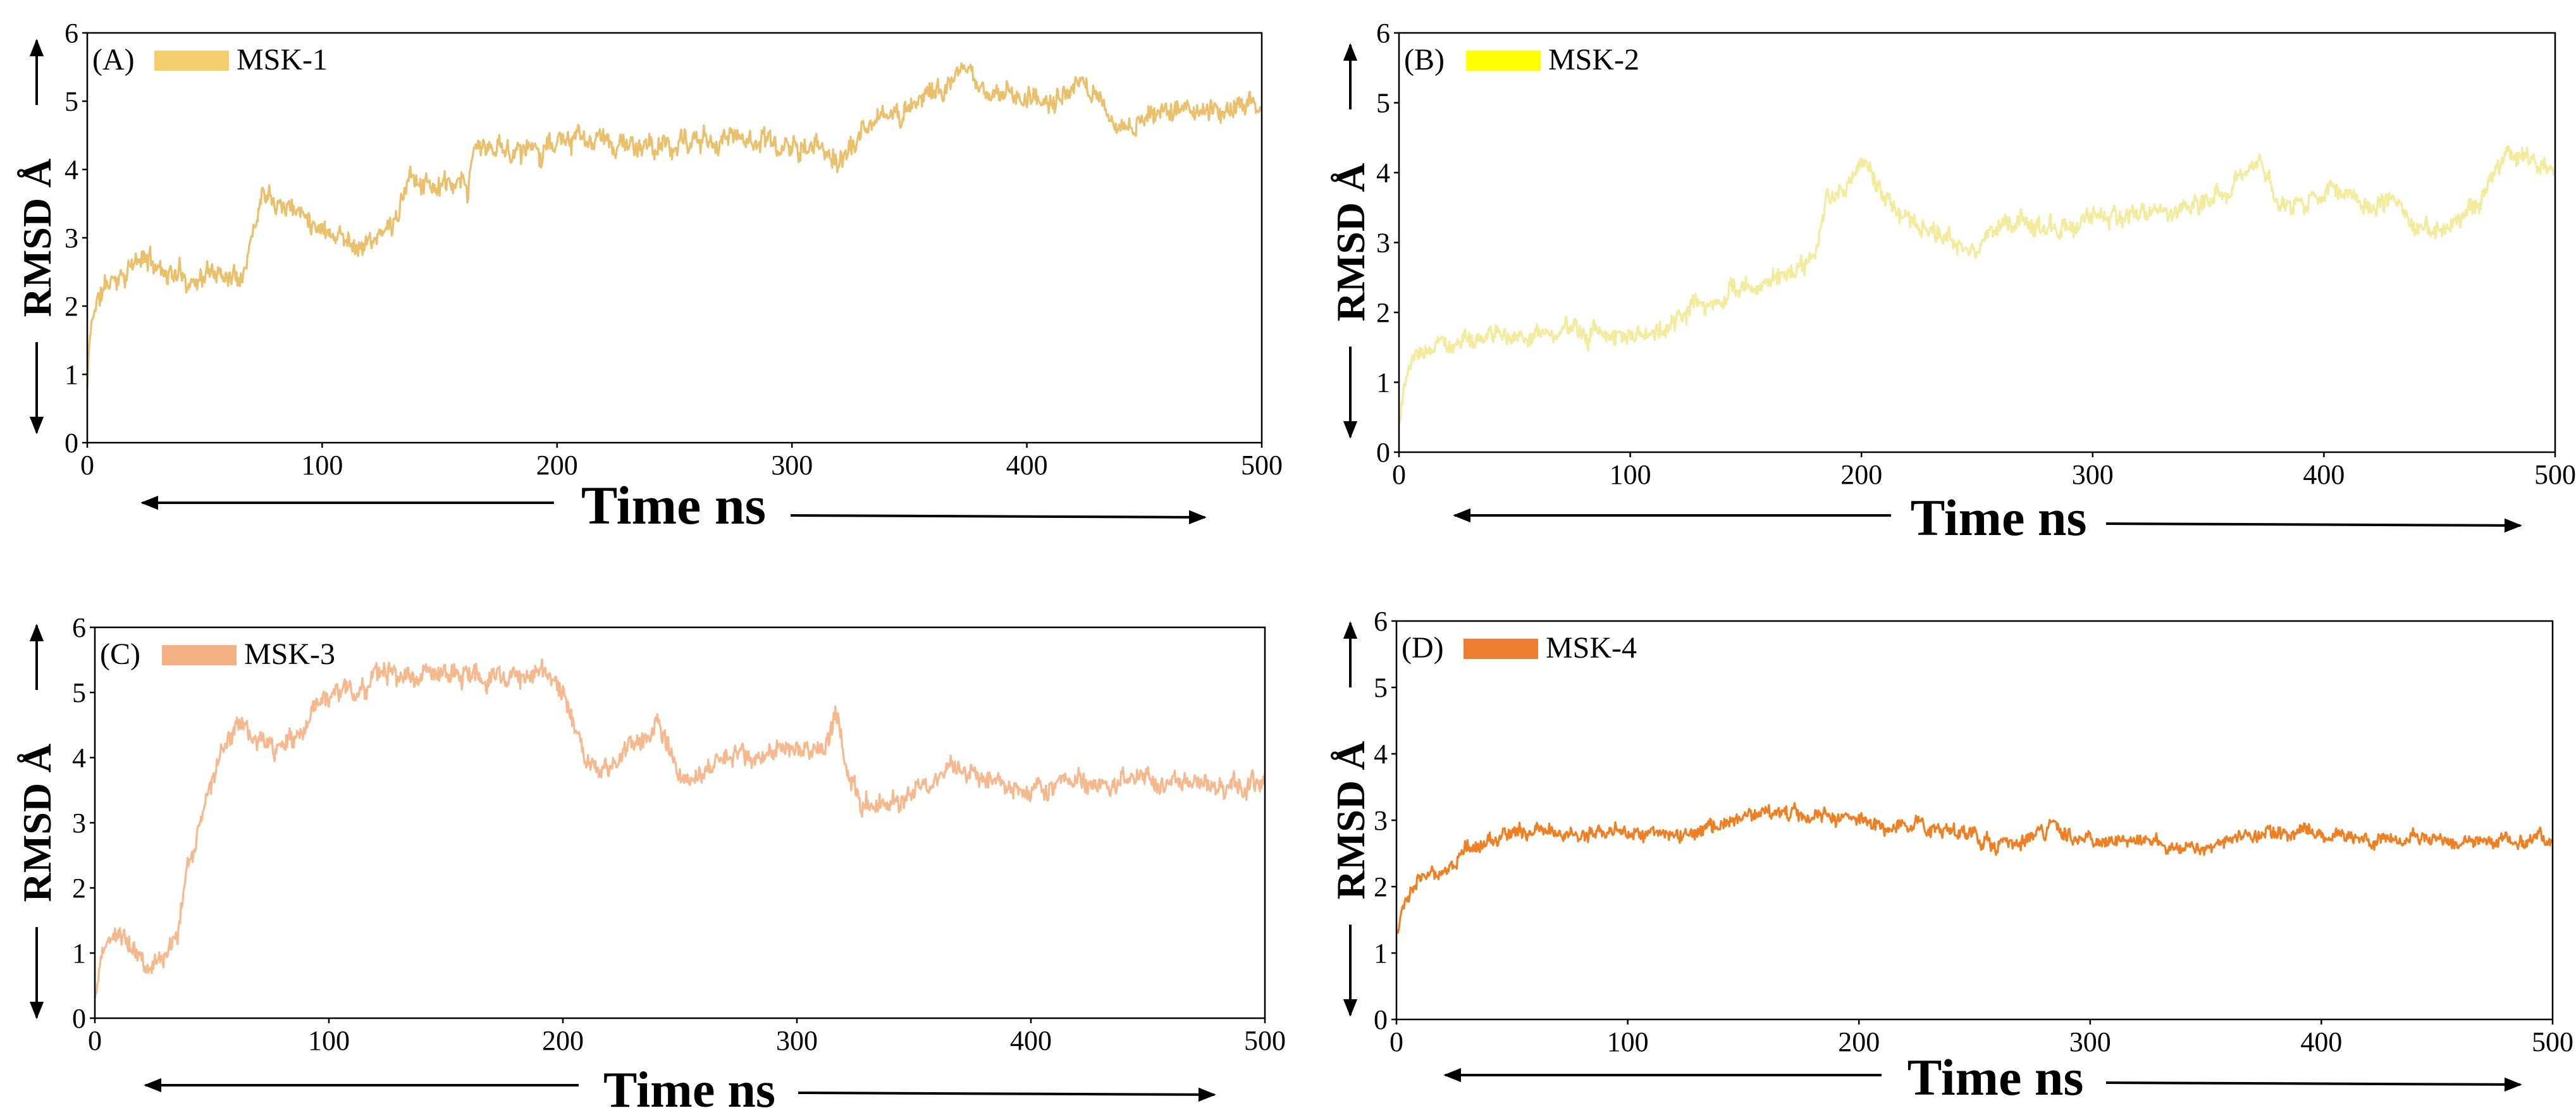 This screenshot has height=1120, width=2576. I want to click on legend-label: MSK-2, so click(1593, 60).